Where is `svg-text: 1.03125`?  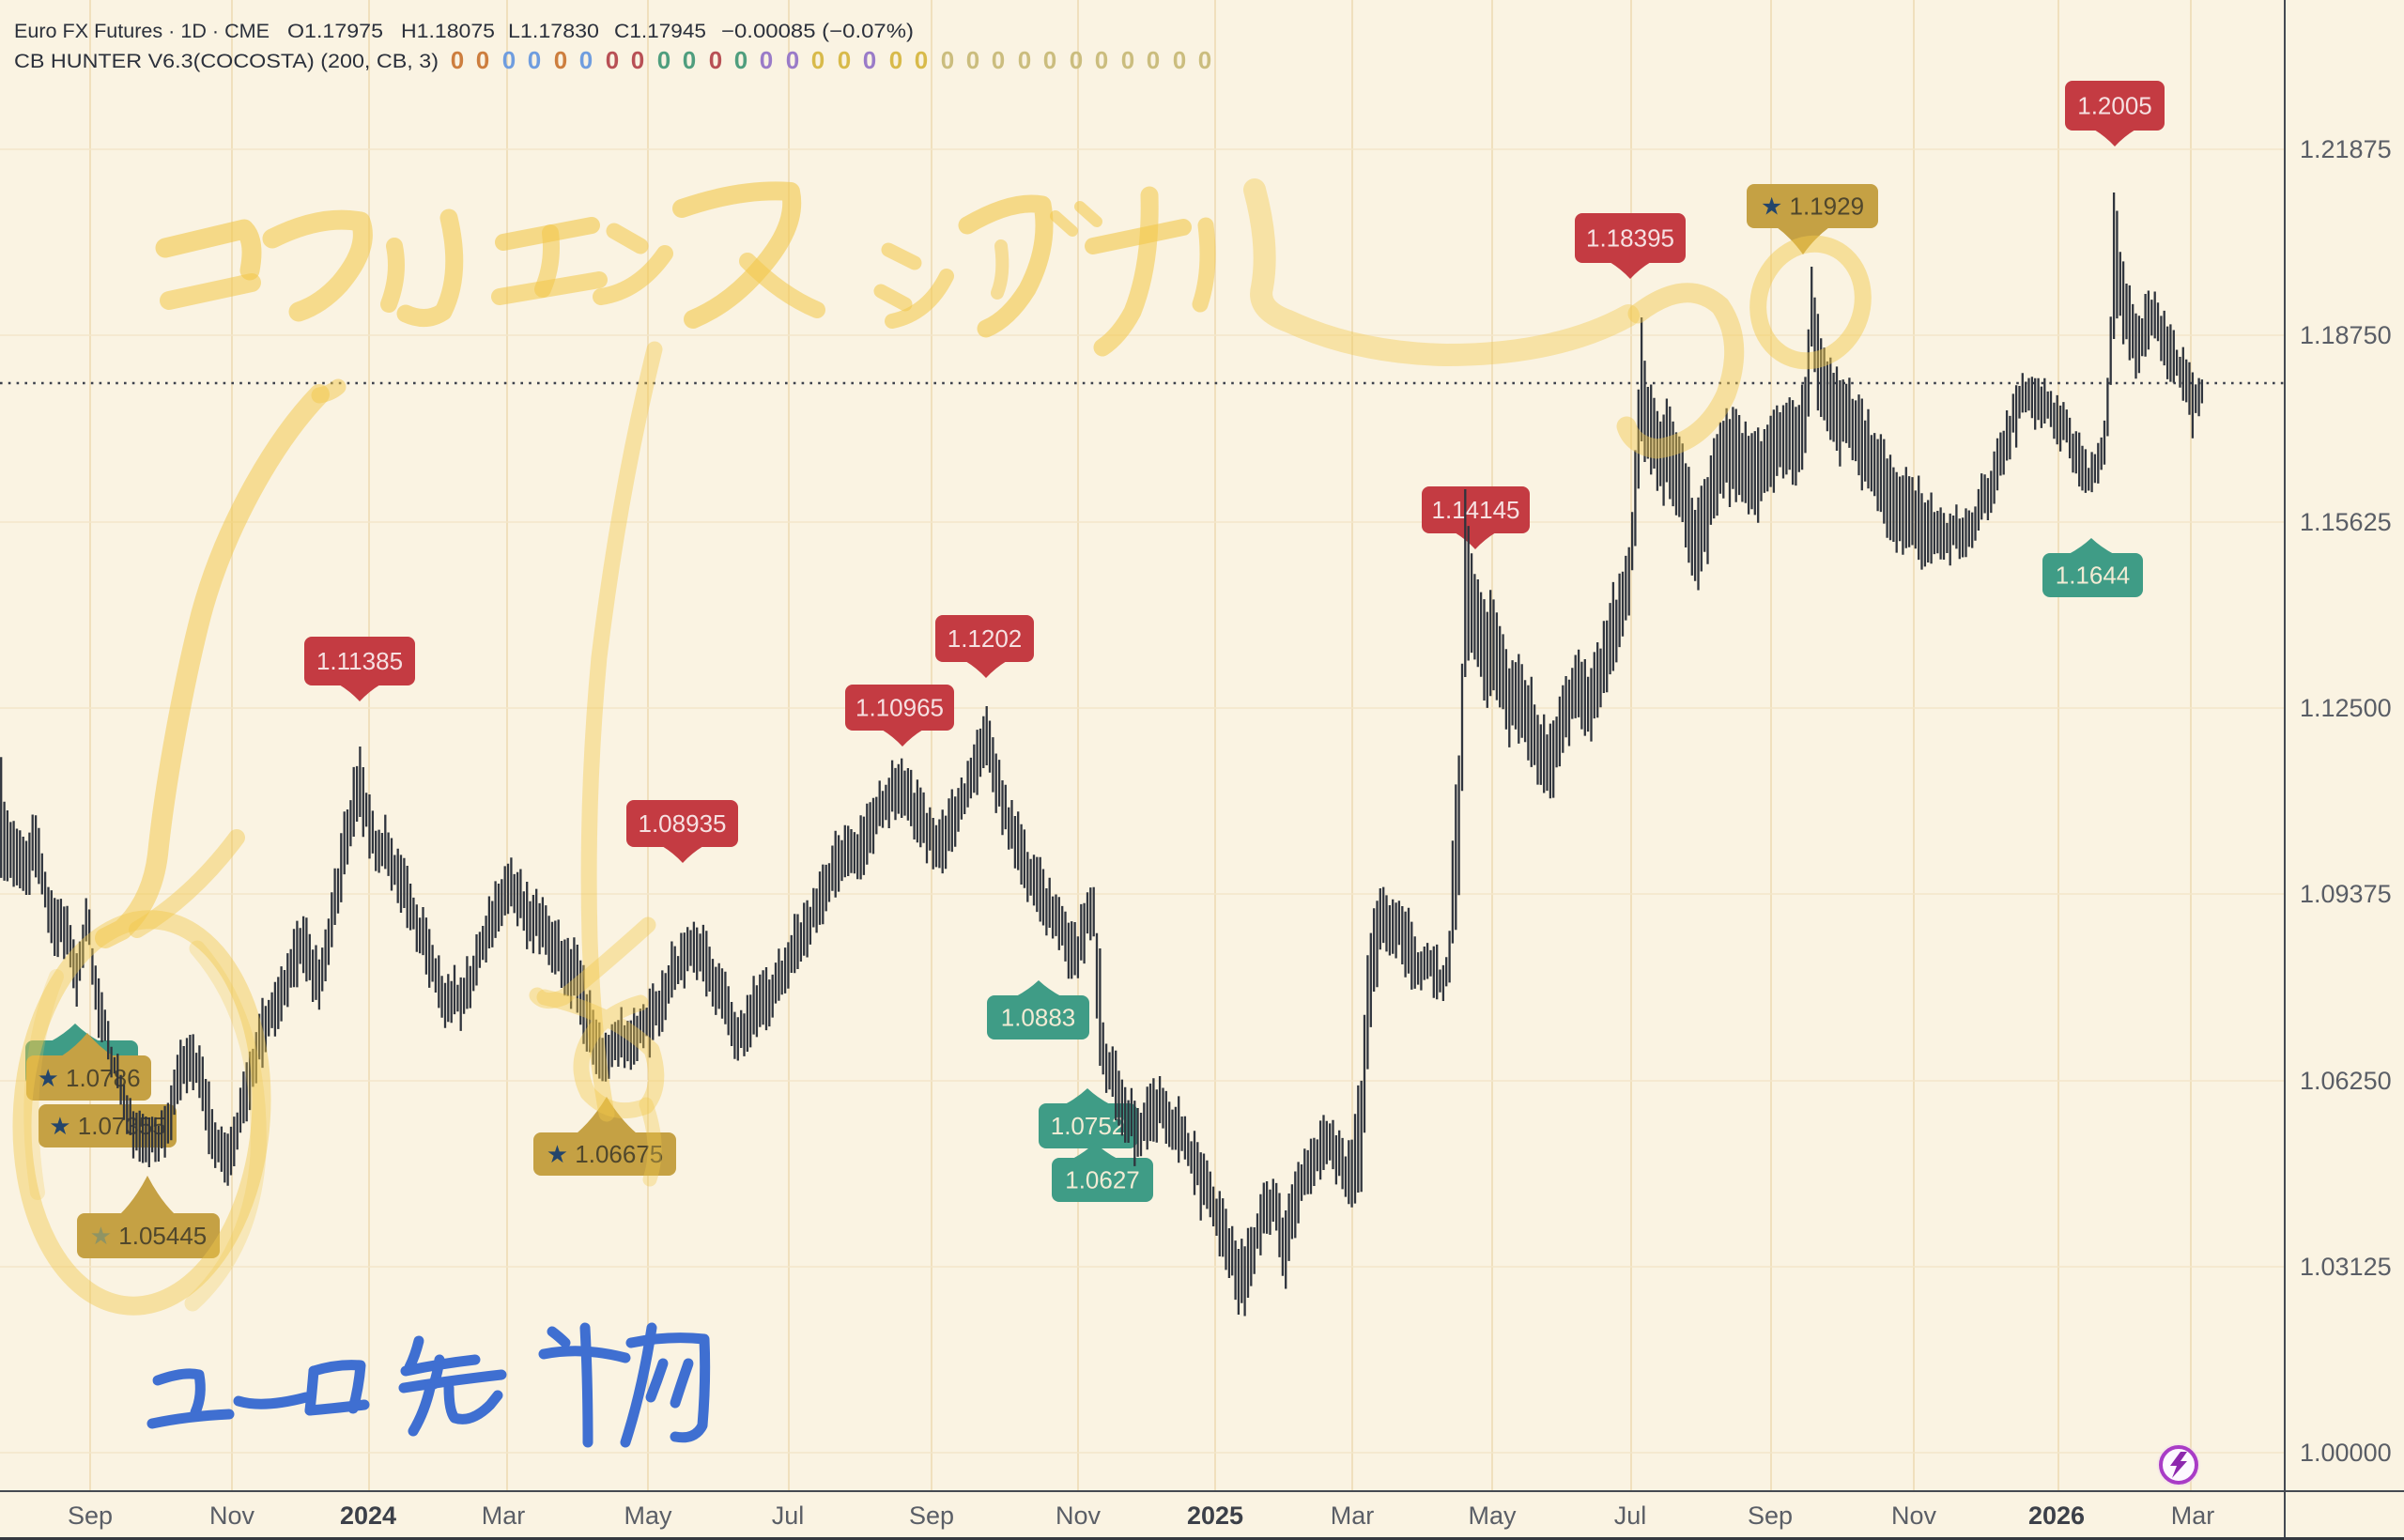 svg-text: 1.03125 is located at coordinates (2346, 1267).